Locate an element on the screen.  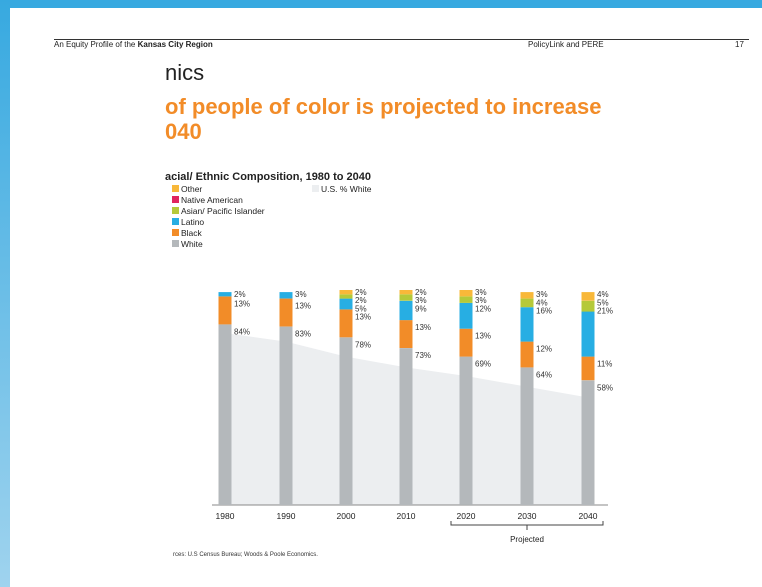
legend-label-native: Native American is located at coordinates (212, 200).